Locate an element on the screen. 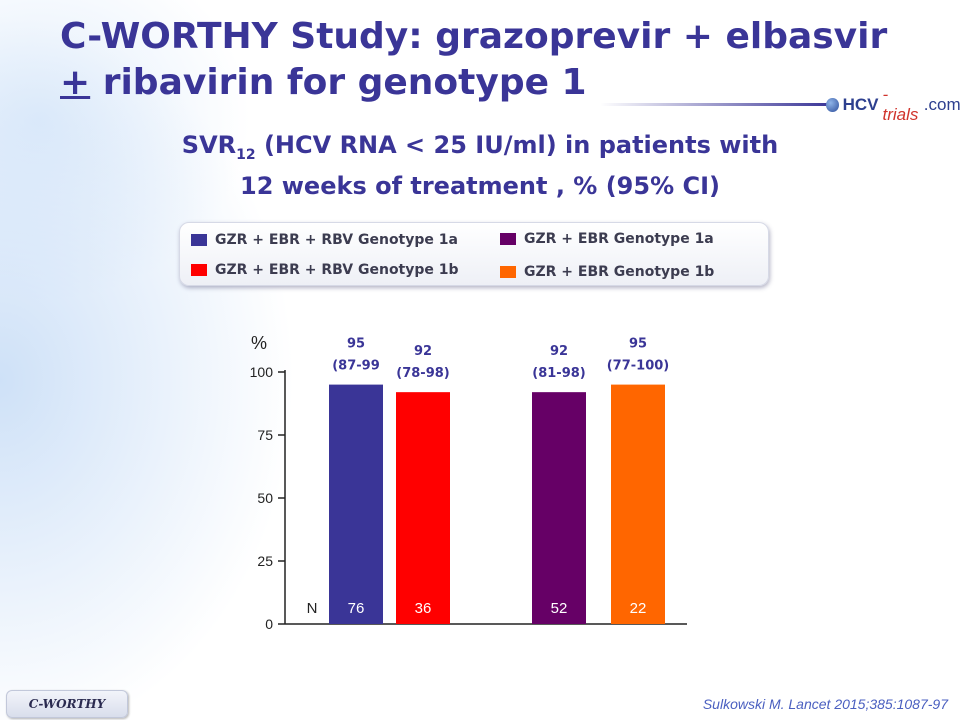  citation: Sulkowski M. Lancet 2015;385:1087-97 is located at coordinates (825, 704).